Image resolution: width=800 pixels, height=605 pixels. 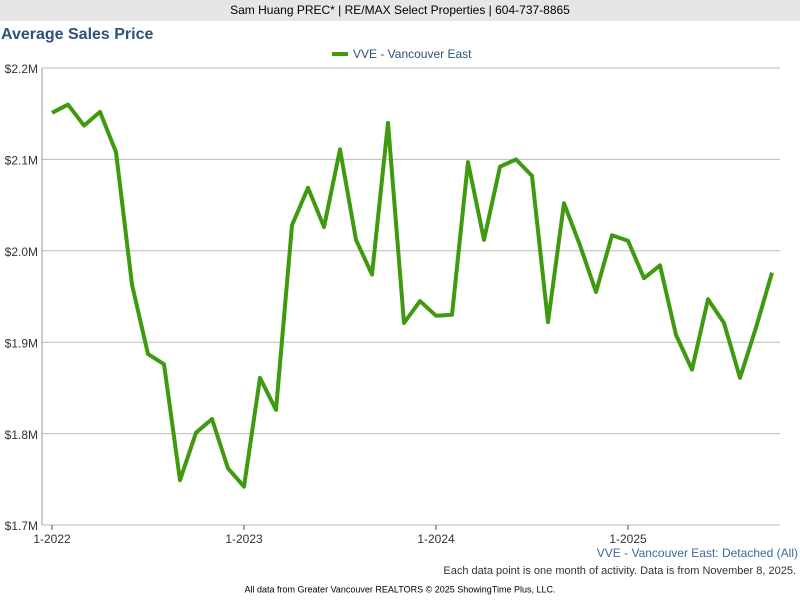 What do you see at coordinates (412, 54) in the screenshot?
I see `legend-label: VVE - Vancouver East` at bounding box center [412, 54].